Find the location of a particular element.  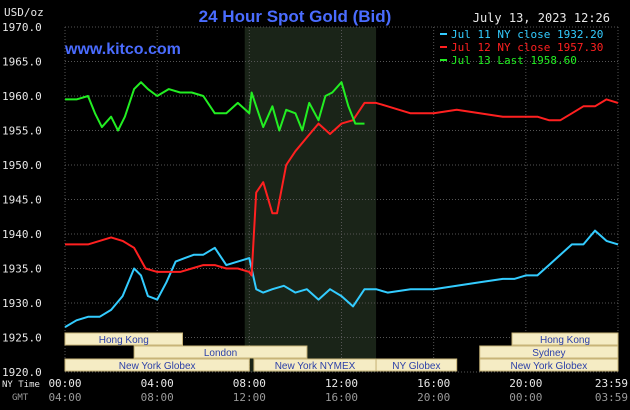

y-tick-label: 1945.0 is located at coordinates (22, 200).